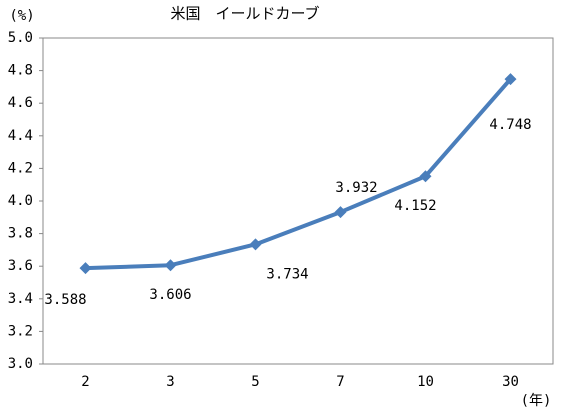  What do you see at coordinates (170, 295) in the screenshot?
I see `data-label: 3.606` at bounding box center [170, 295].